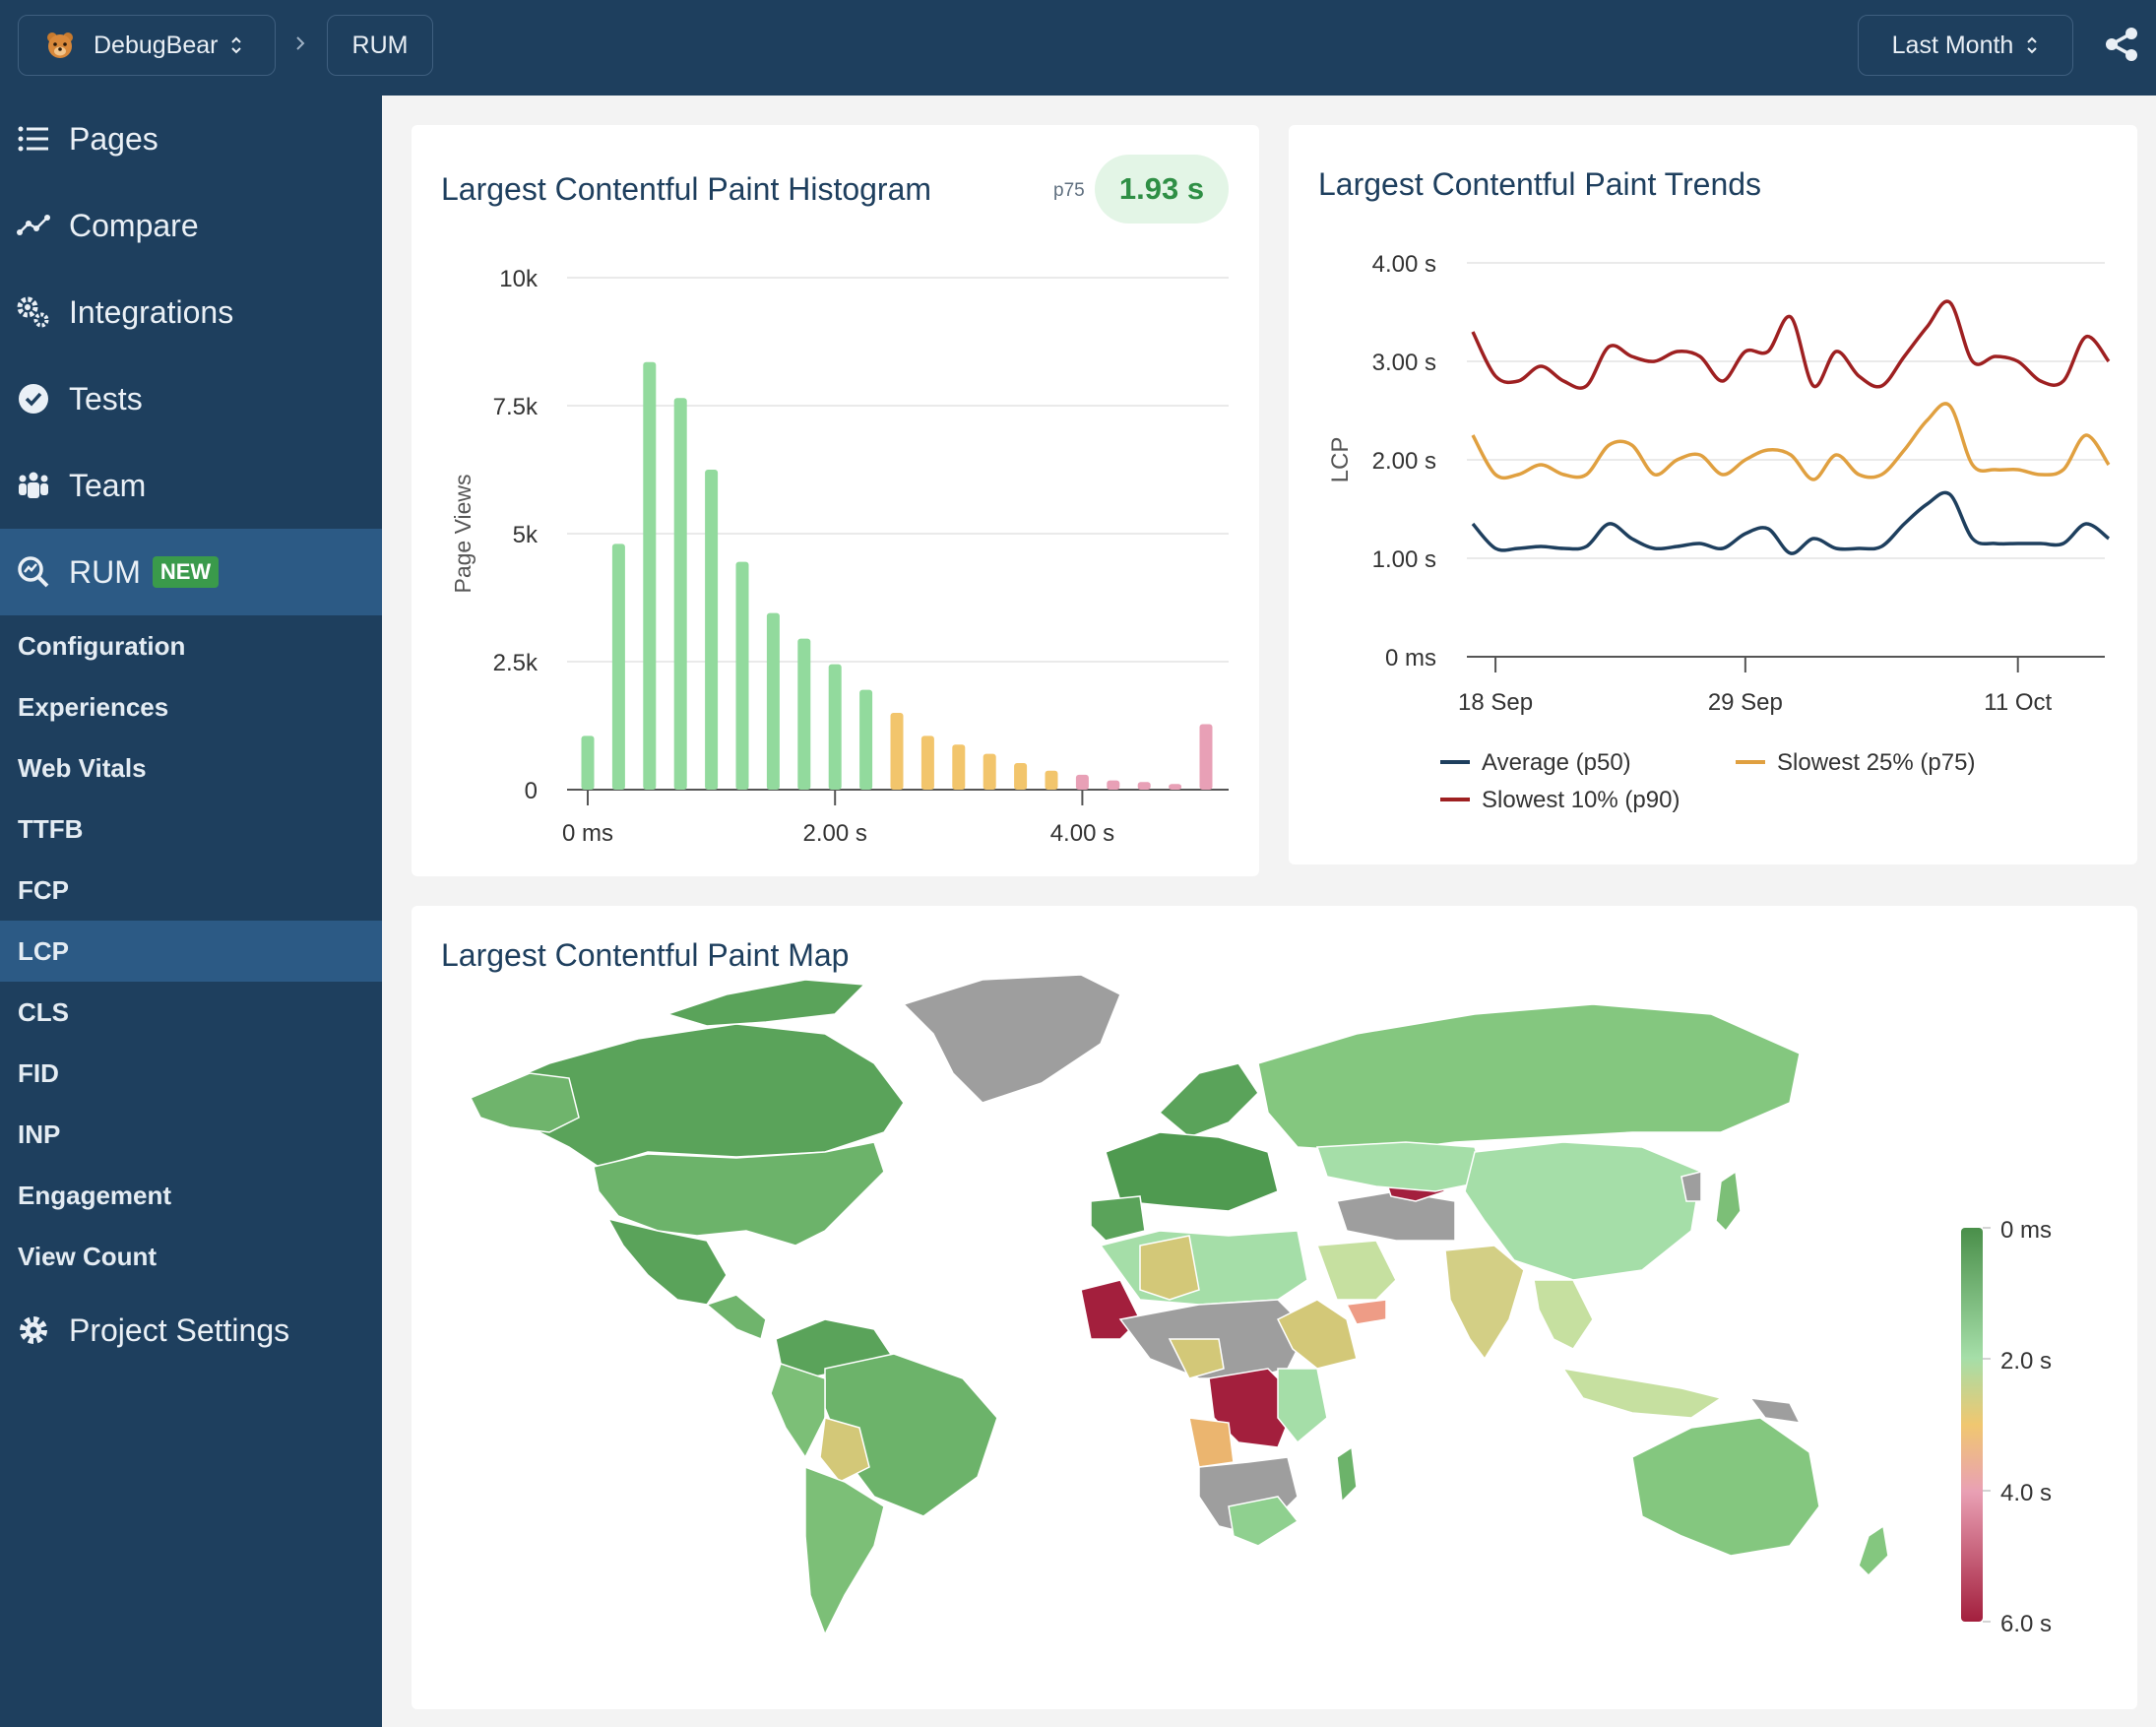 The height and width of the screenshot is (1727, 2156). I want to click on submenu-item-lcp: LCP, so click(191, 951).